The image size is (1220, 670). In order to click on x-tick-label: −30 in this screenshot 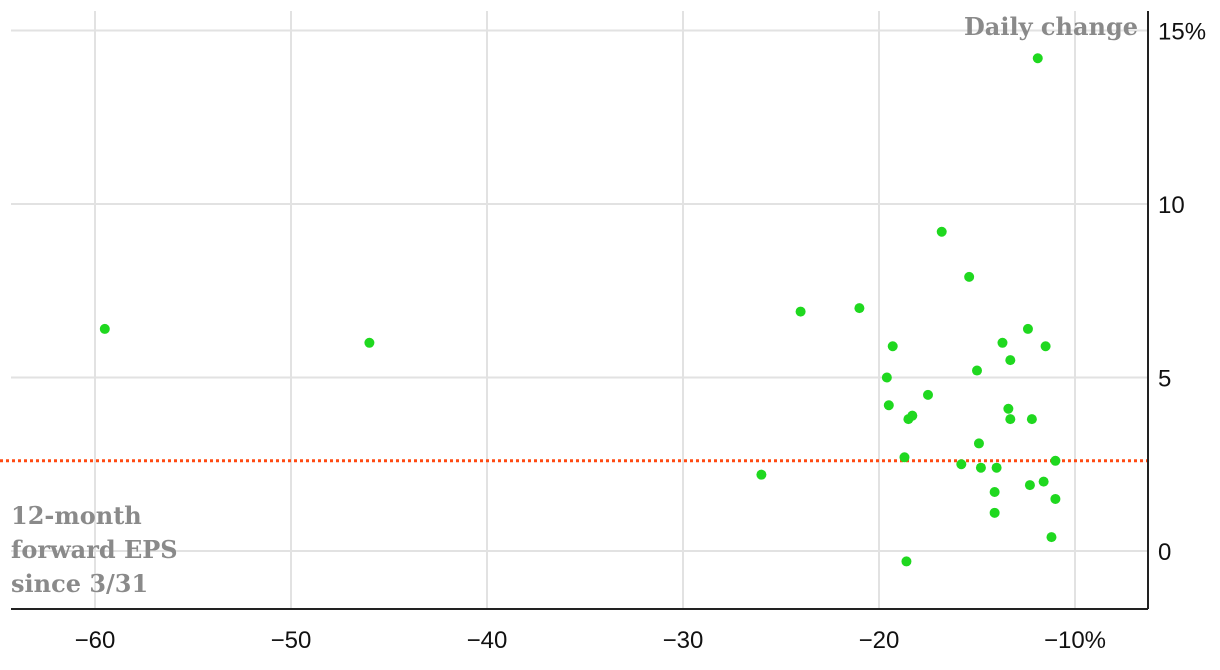, I will do `click(683, 640)`.